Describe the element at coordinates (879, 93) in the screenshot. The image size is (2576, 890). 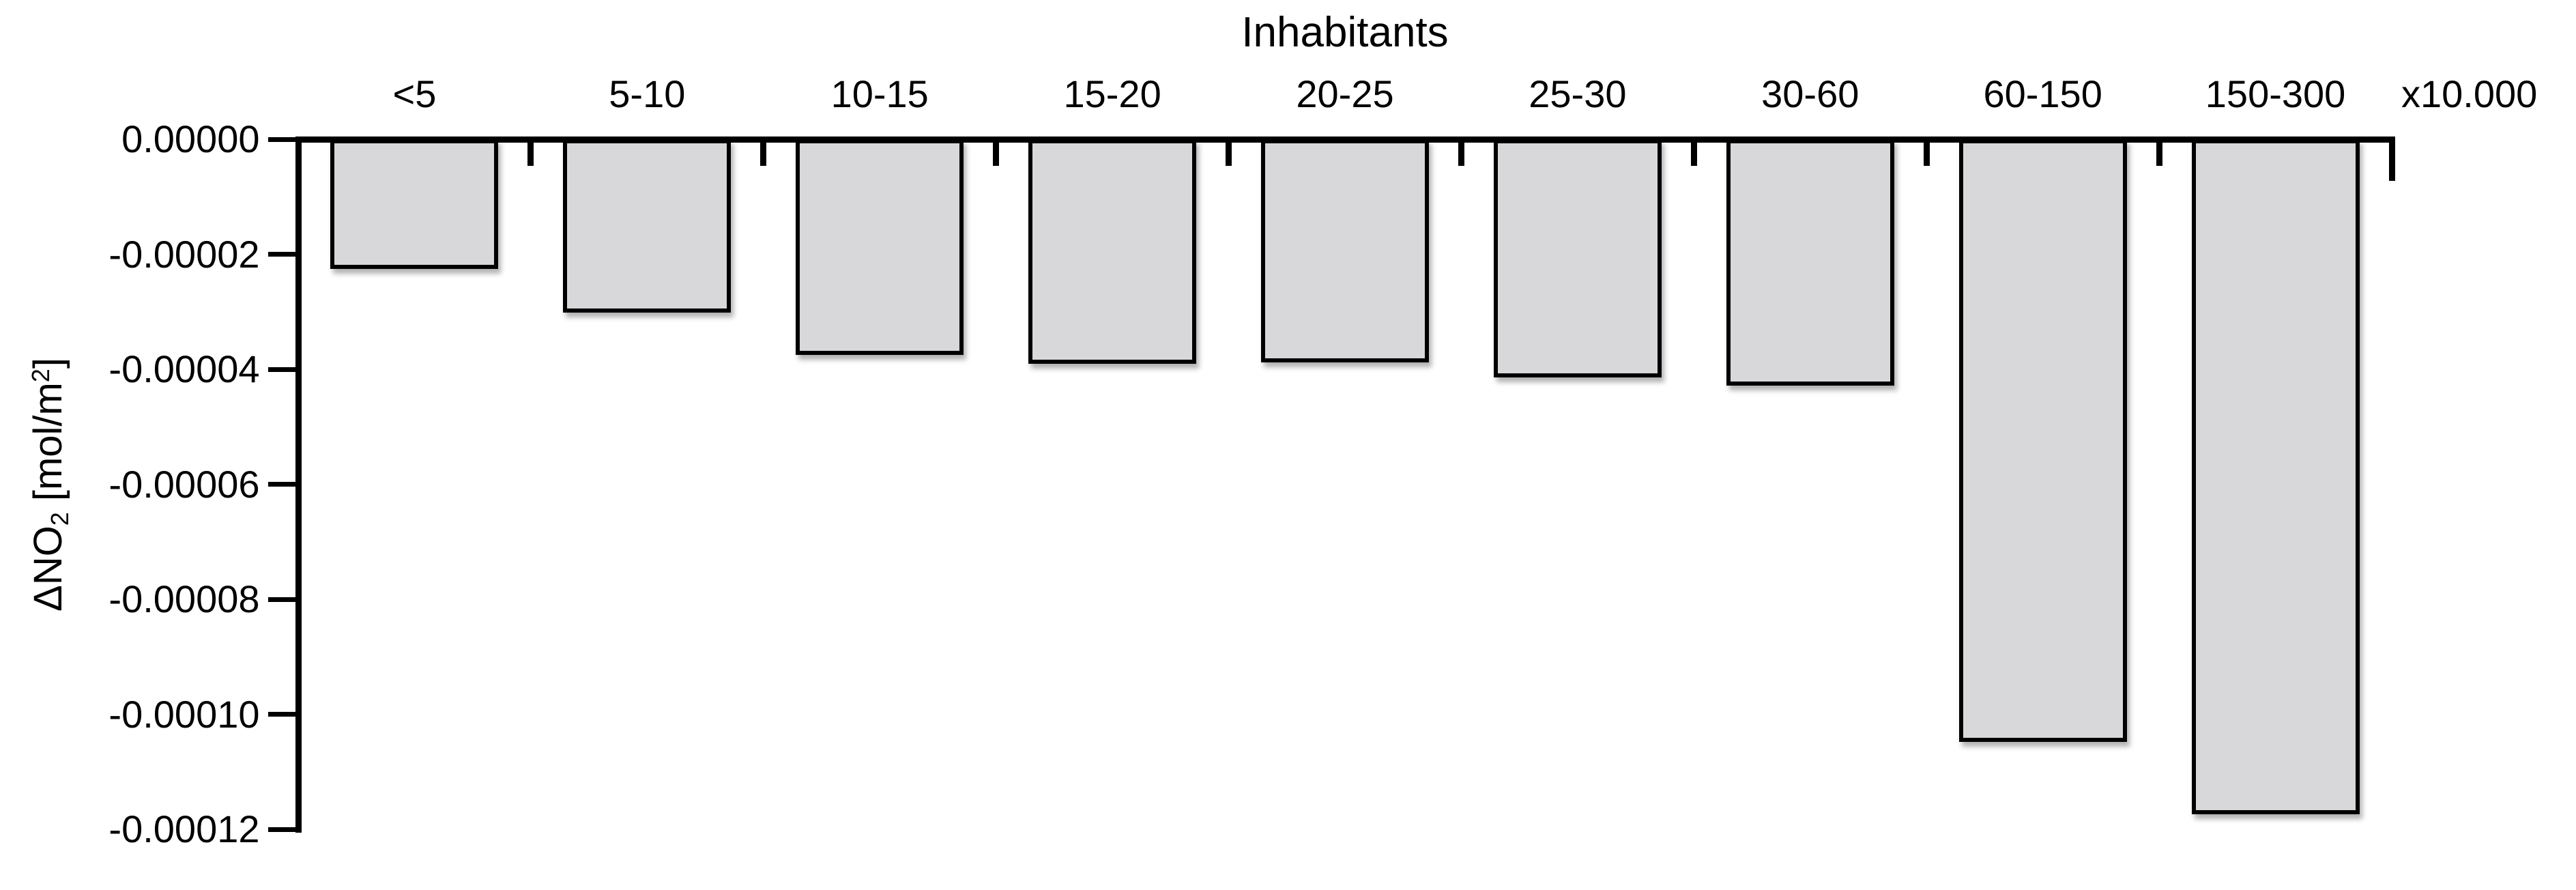
I see `x-tick-label: 10-15` at that location.